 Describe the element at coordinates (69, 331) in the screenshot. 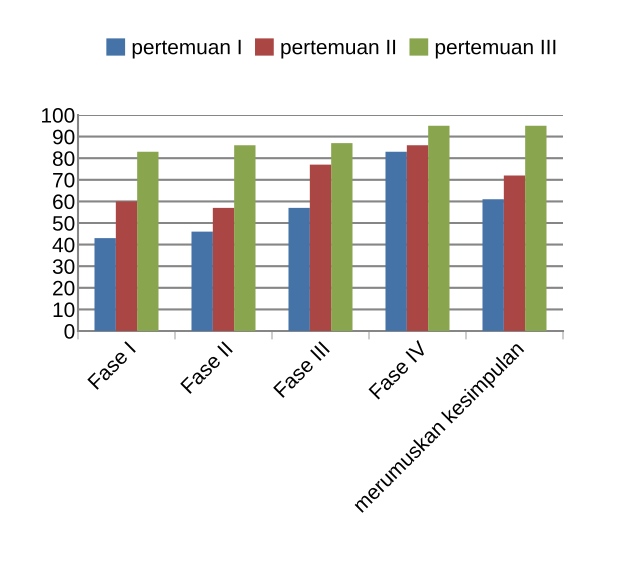

I see `y-tick-label: 0` at that location.